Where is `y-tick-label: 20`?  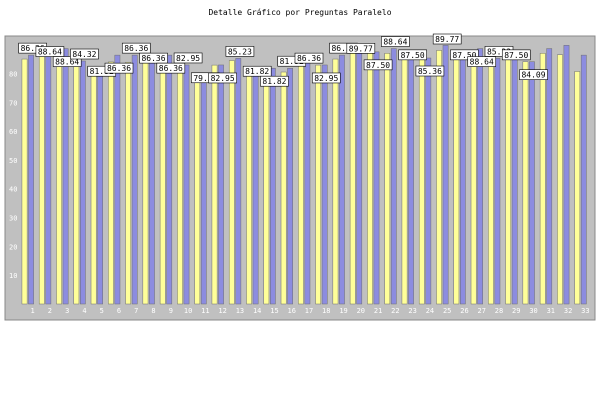
y-tick-label: 20 is located at coordinates (13, 247).